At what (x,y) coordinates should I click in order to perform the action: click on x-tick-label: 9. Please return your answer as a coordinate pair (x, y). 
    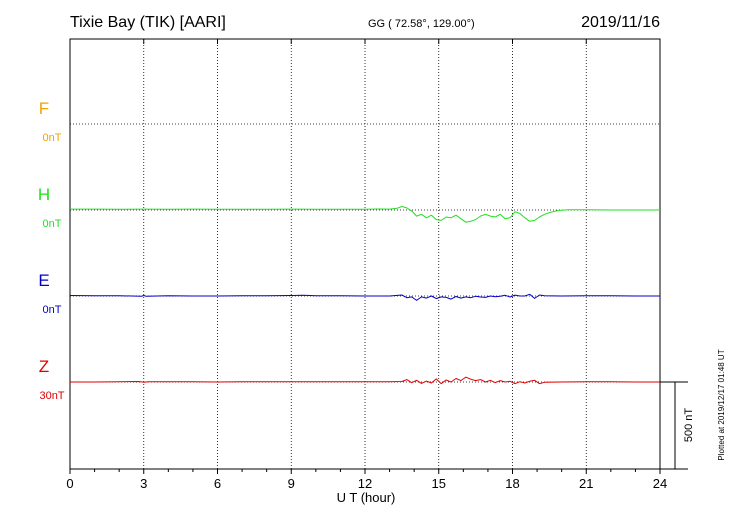
    Looking at the image, I should click on (291, 483).